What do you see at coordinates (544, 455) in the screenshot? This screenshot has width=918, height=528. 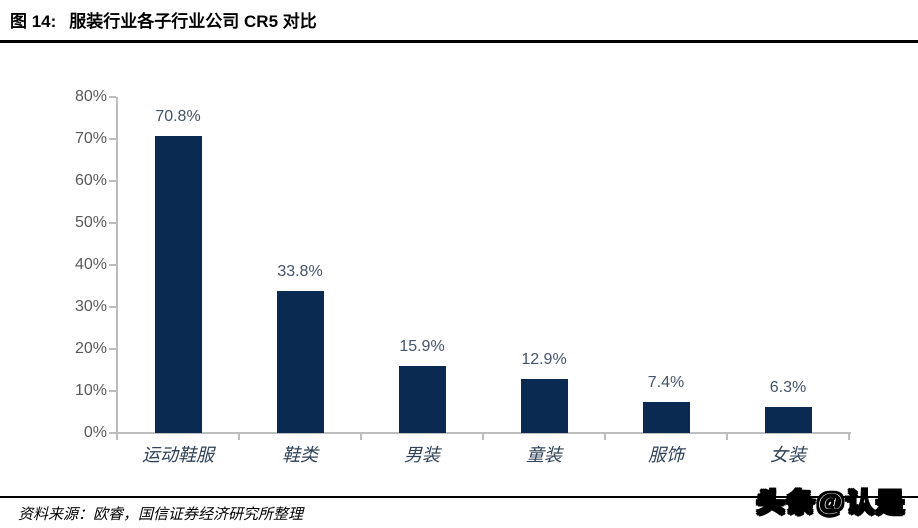 I see `x-axis-label: 童装` at bounding box center [544, 455].